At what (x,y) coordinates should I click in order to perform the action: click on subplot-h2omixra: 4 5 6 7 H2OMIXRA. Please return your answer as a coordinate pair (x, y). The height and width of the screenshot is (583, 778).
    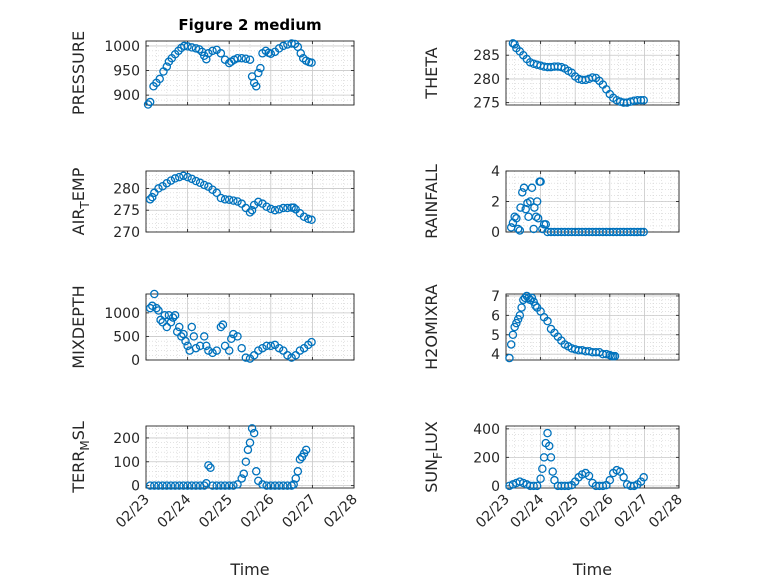
    Looking at the image, I should click on (551, 327).